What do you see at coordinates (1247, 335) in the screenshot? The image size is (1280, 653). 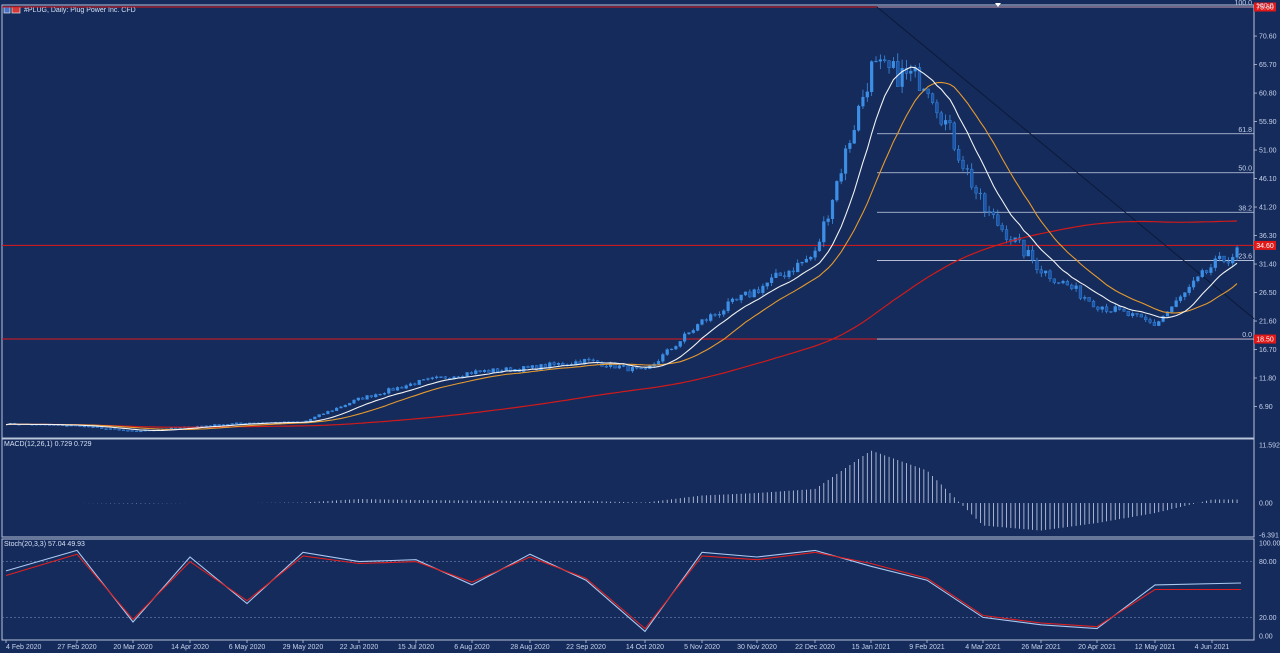 I see `fib-label-0.0: 0.0` at bounding box center [1247, 335].